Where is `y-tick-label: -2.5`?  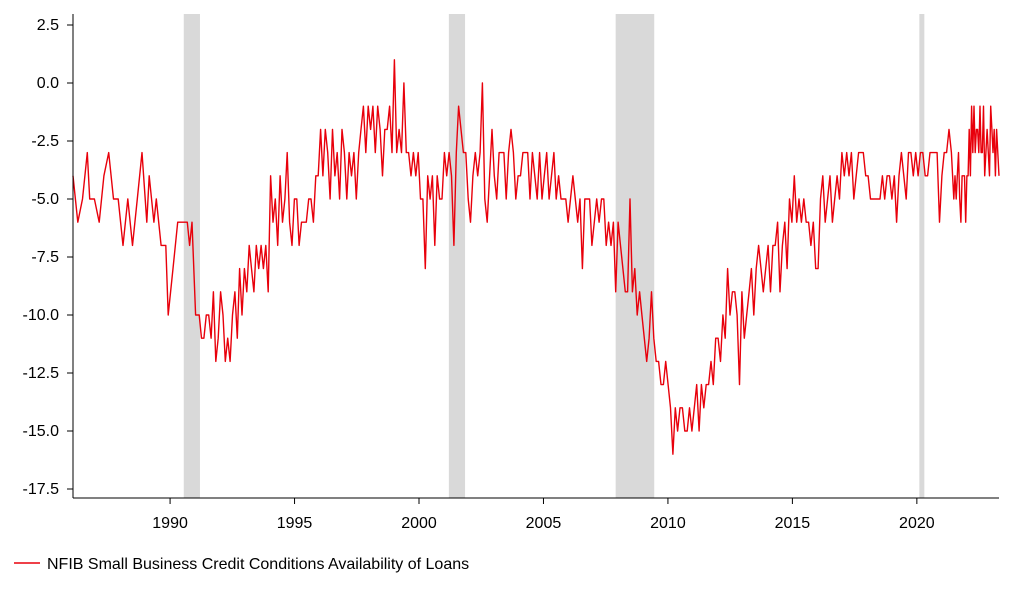 y-tick-label: -2.5 is located at coordinates (45, 141).